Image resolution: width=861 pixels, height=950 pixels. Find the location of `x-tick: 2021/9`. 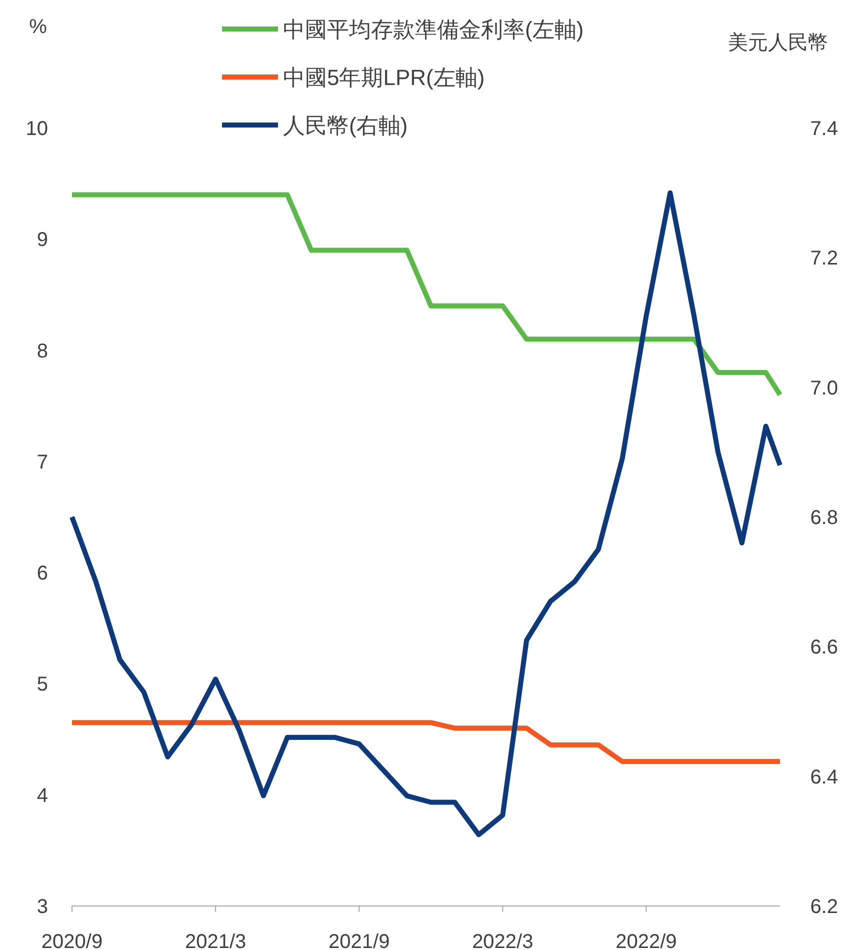

x-tick: 2021/9 is located at coordinates (359, 940).